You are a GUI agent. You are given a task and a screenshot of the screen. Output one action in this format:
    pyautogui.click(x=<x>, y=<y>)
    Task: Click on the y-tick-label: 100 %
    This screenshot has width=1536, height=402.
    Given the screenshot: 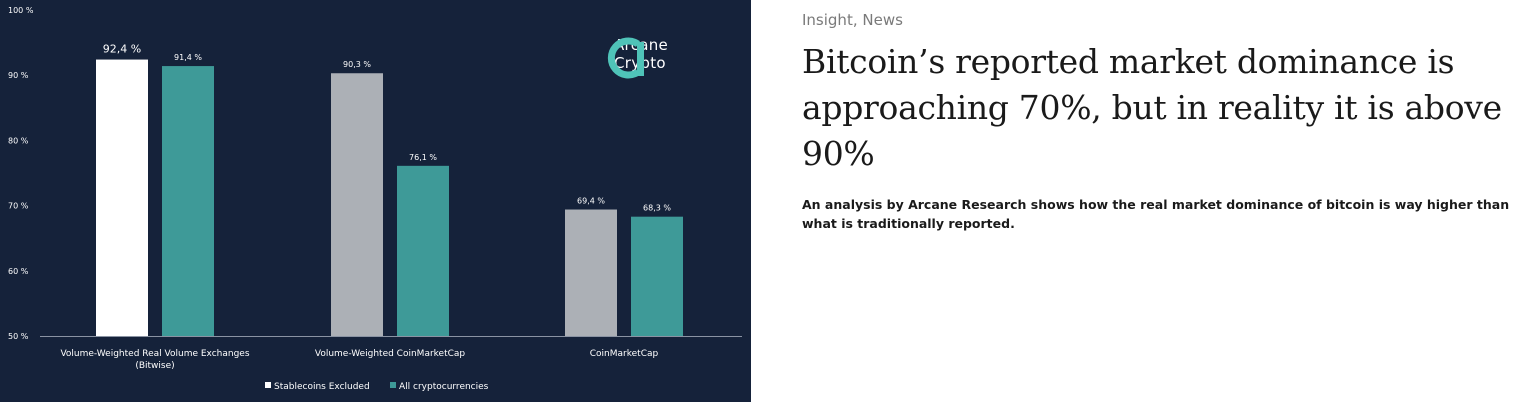 What is the action you would take?
    pyautogui.click(x=21, y=10)
    